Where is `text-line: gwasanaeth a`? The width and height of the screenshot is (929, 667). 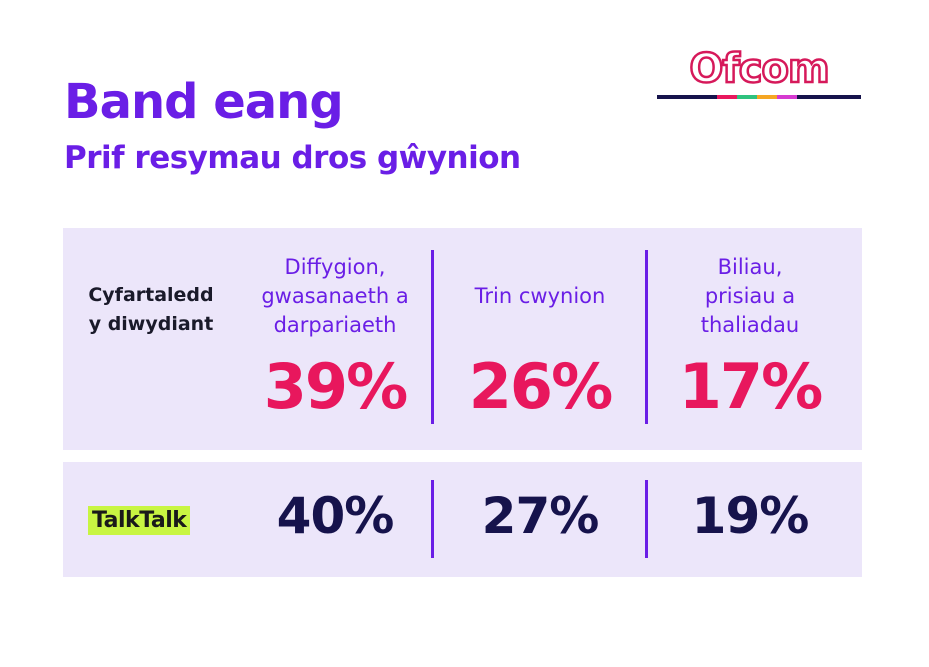 text-line: gwasanaeth a is located at coordinates (335, 295).